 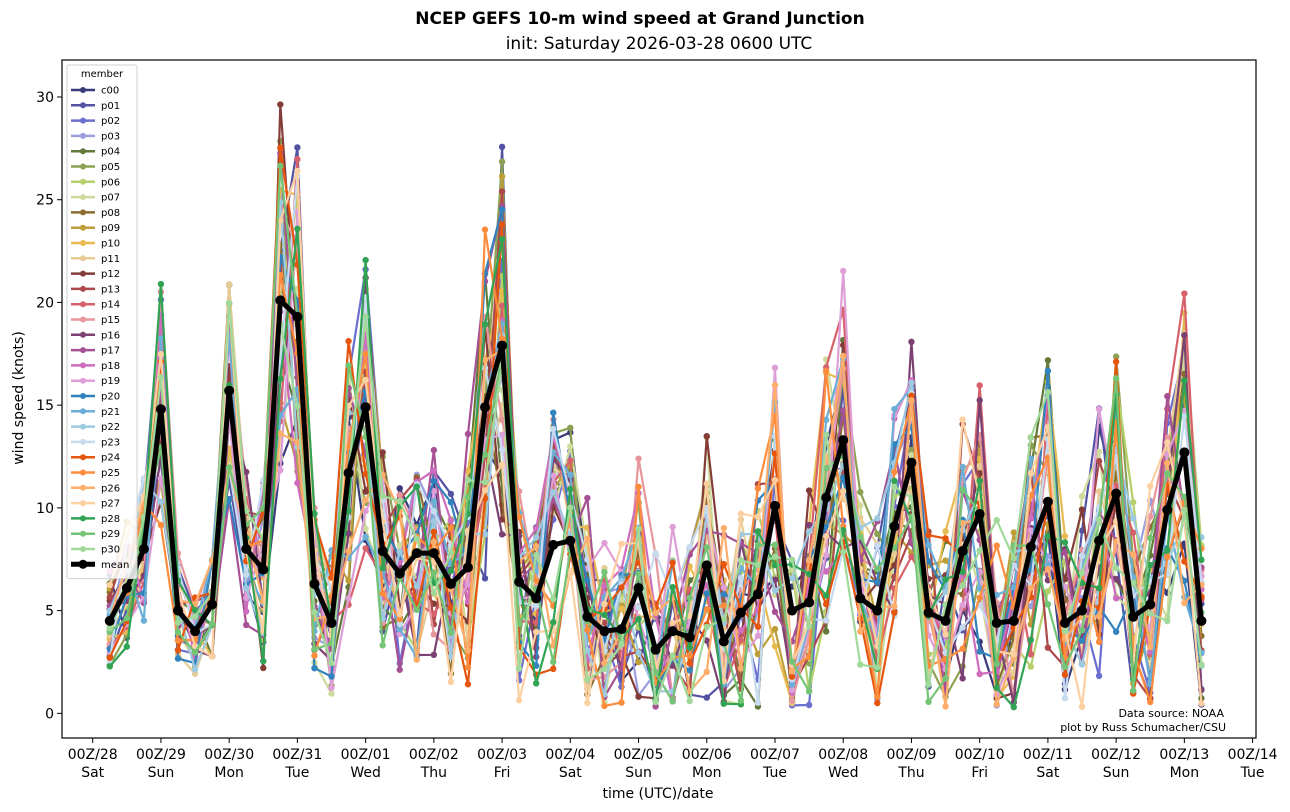 What do you see at coordinates (1031, 530) in the screenshot?
I see `data-point-p19` at bounding box center [1031, 530].